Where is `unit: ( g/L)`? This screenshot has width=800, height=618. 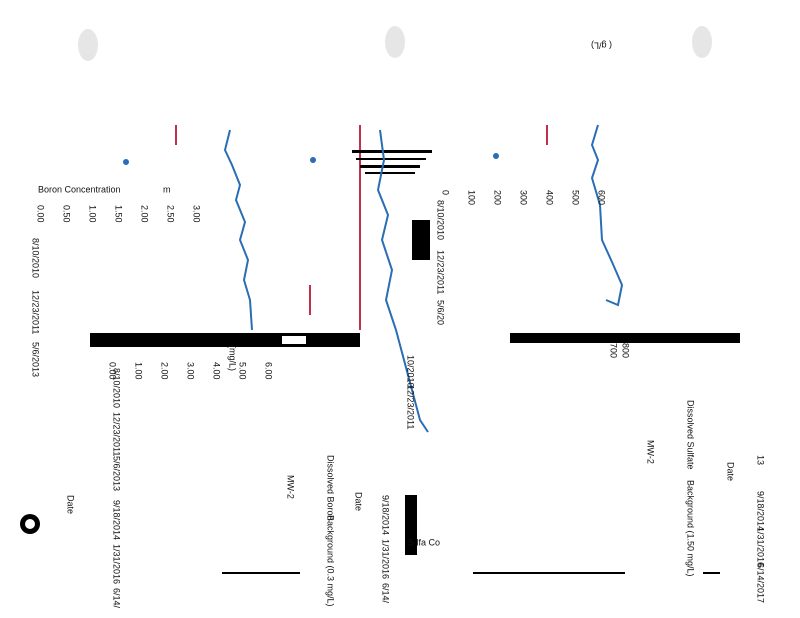
unit: ( g/L) is located at coordinates (601, 46).